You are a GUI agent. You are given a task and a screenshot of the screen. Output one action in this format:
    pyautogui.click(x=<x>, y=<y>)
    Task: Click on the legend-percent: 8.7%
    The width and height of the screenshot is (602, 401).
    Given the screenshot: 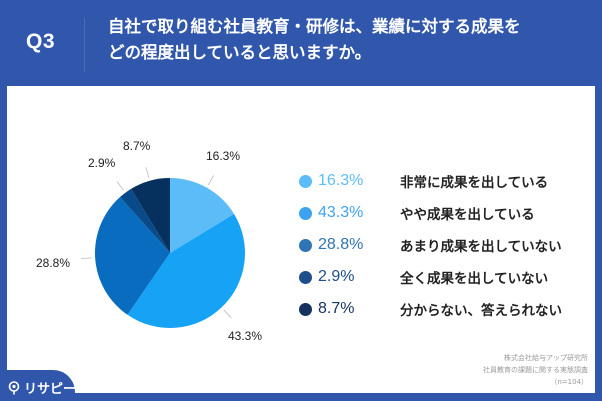 What is the action you would take?
    pyautogui.click(x=336, y=308)
    